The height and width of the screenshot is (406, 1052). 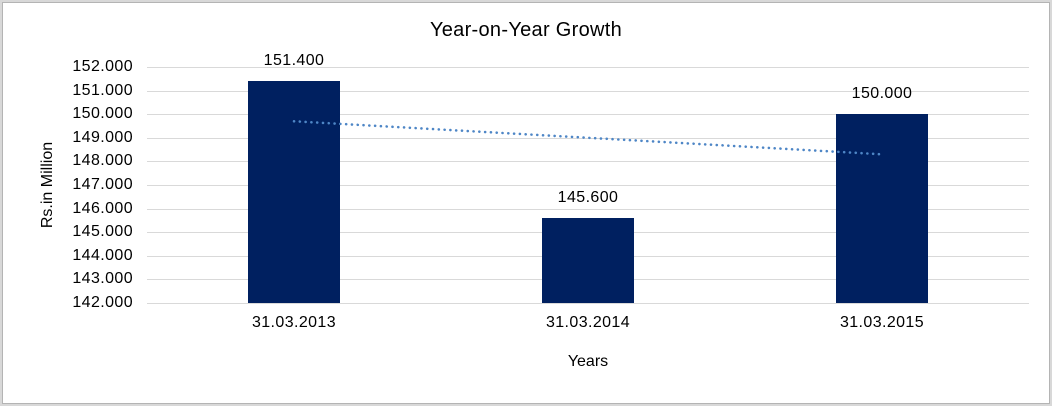 What do you see at coordinates (294, 61) in the screenshot?
I see `value-label: 151.400` at bounding box center [294, 61].